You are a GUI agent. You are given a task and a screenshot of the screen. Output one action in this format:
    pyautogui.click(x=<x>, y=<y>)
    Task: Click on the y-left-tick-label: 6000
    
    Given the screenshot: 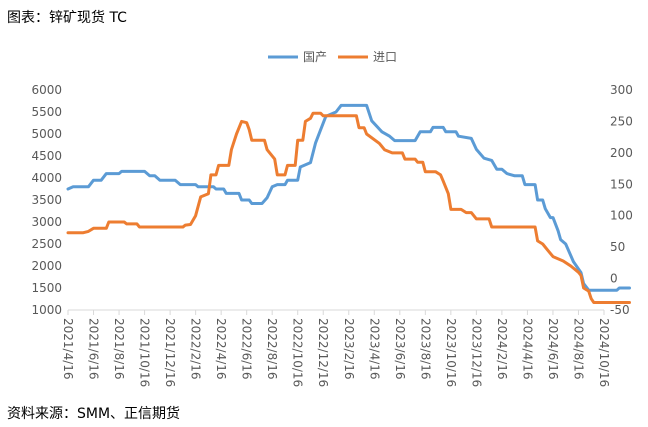 What is the action you would take?
    pyautogui.click(x=46, y=90)
    